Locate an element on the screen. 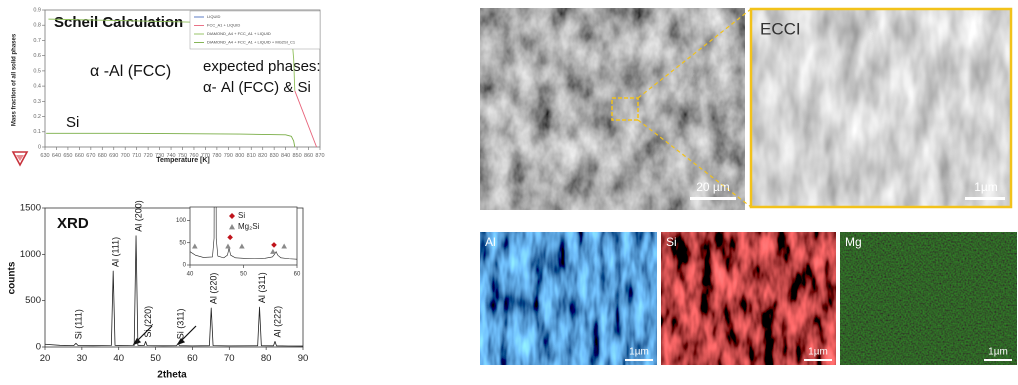  y-tick-label: 0.4 is located at coordinates (37, 87).